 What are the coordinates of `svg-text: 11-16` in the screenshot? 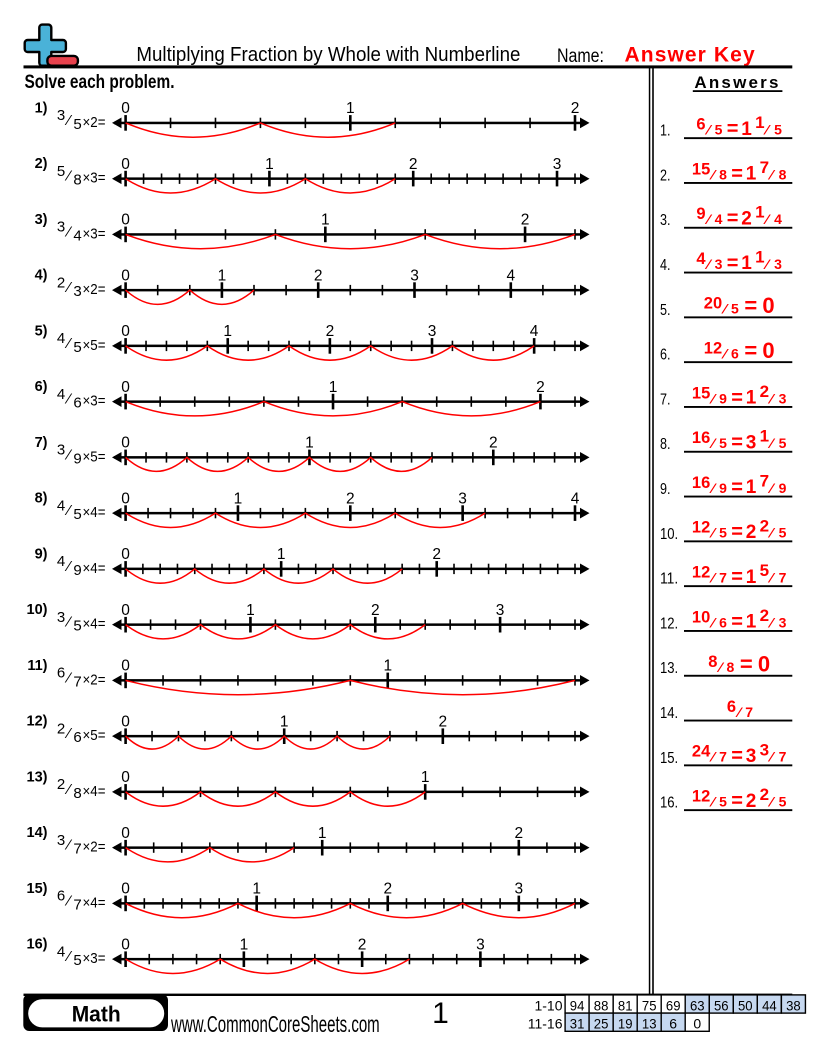 It's located at (545, 1024).